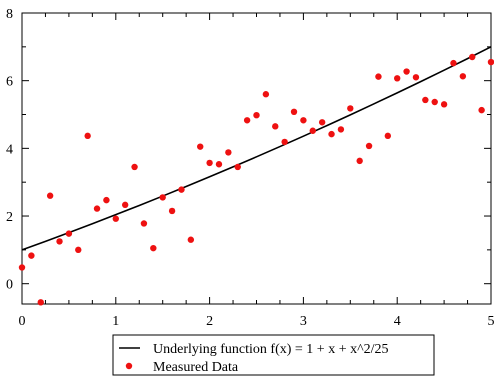  What do you see at coordinates (491, 321) in the screenshot?
I see `x-tick-label: 5` at bounding box center [491, 321].